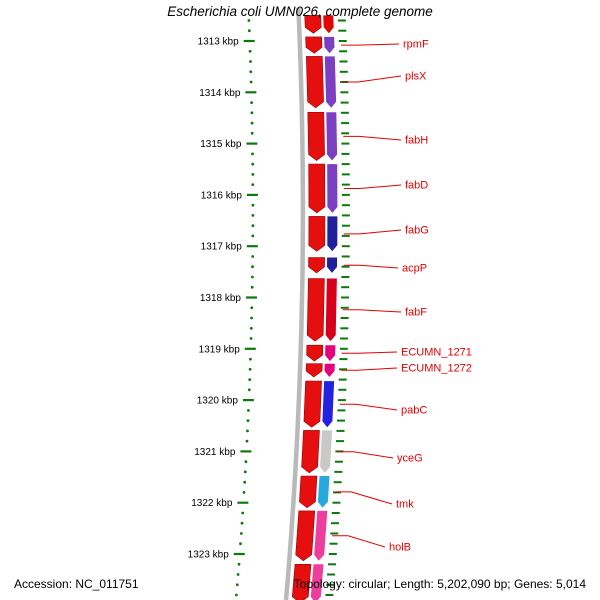 Image resolution: width=600 pixels, height=600 pixels. I want to click on ruler-label-1317: 1317 kbp, so click(222, 247).